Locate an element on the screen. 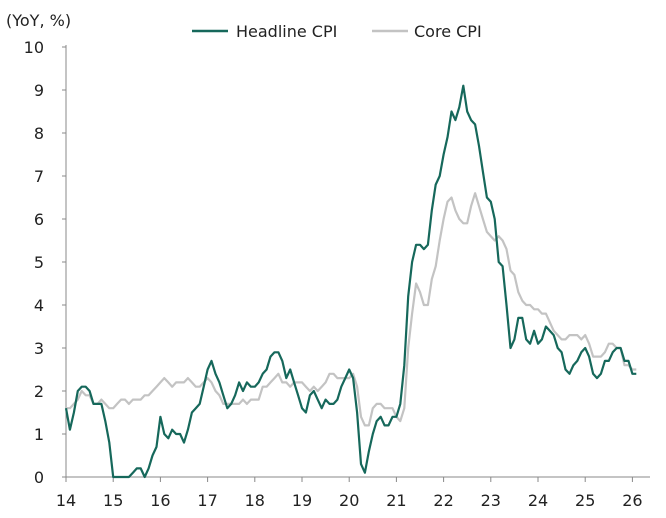  x-tick-label: 19 is located at coordinates (302, 500).